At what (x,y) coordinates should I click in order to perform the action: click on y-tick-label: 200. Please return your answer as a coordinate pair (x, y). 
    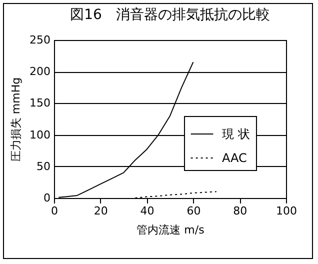
    Looking at the image, I should click on (40, 71).